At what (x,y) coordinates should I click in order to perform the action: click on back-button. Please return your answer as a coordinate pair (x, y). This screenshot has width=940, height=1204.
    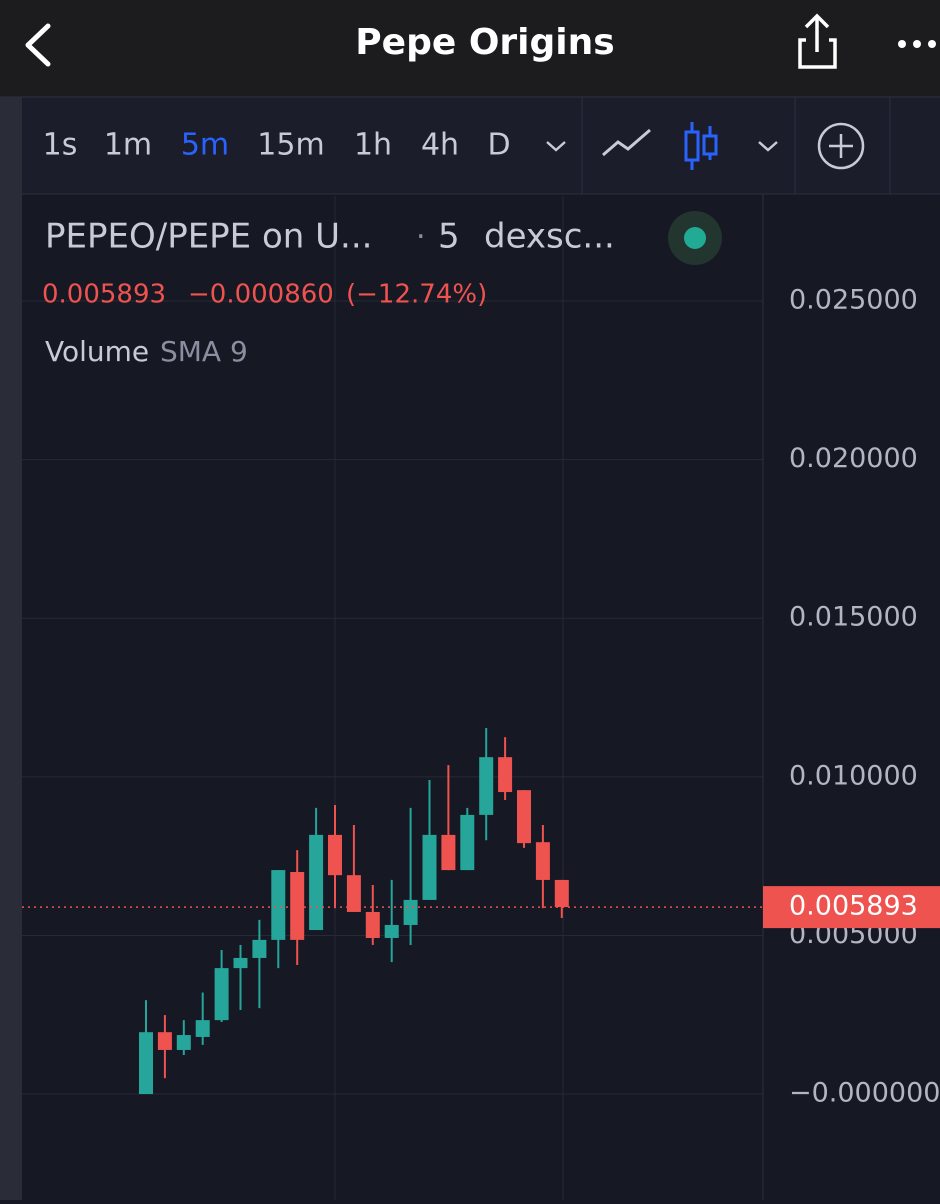
    Looking at the image, I should click on (38, 45).